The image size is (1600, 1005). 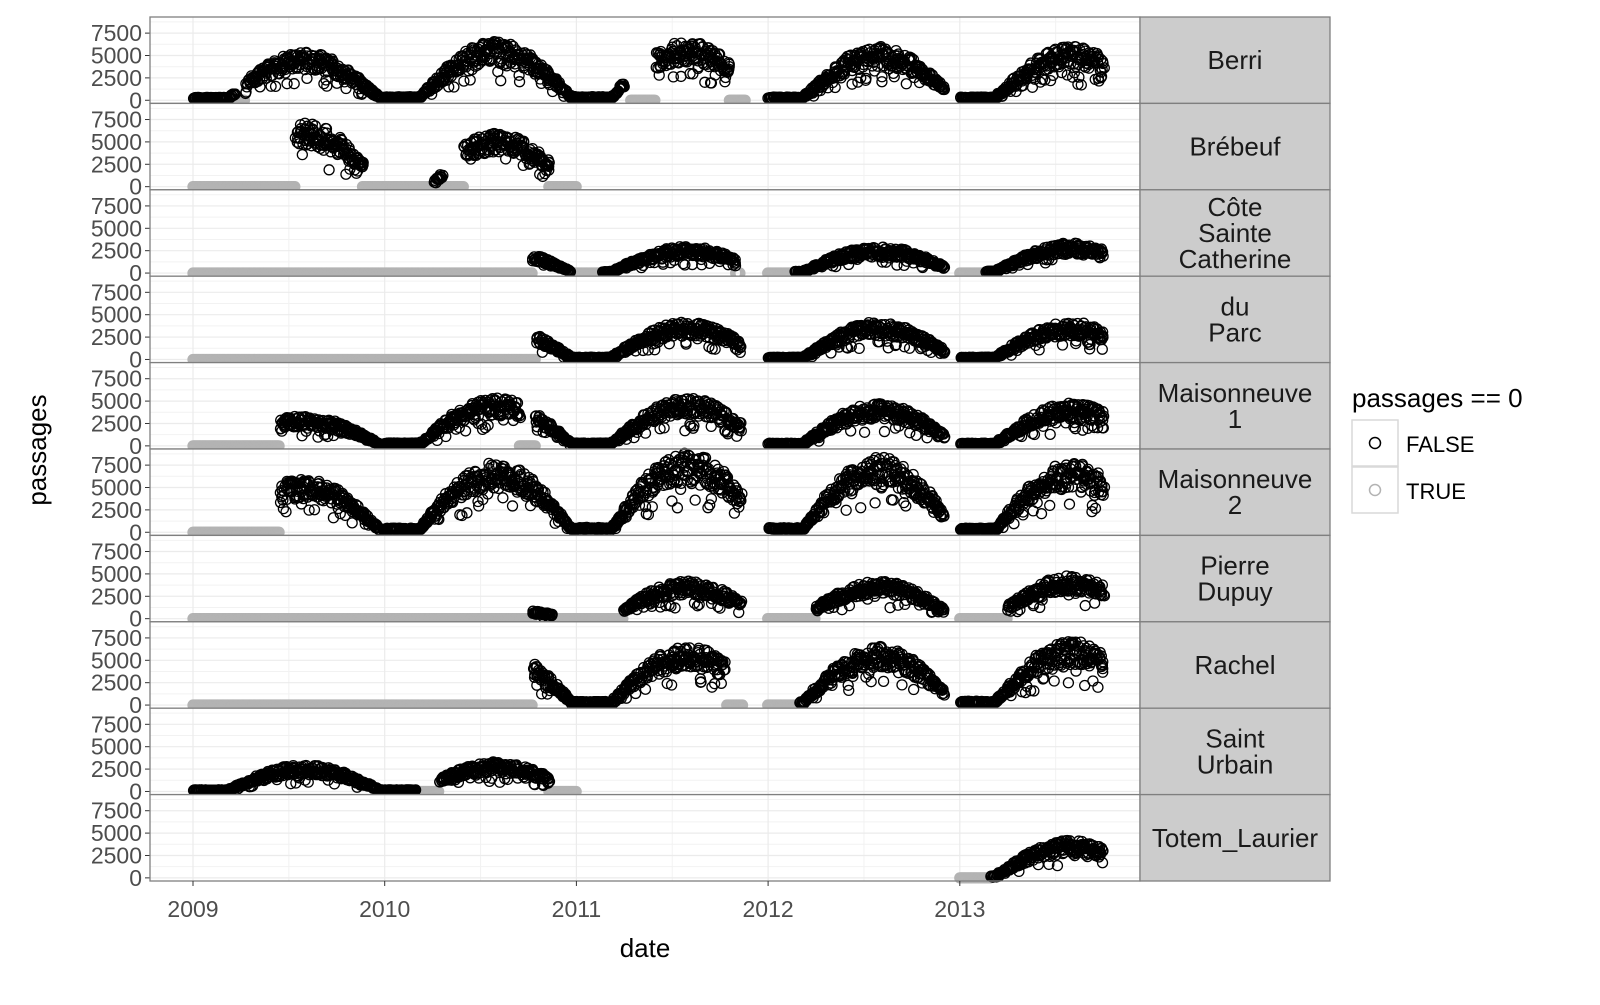 I want to click on facet-strip-label: Brébeuf, so click(x=1235, y=147).